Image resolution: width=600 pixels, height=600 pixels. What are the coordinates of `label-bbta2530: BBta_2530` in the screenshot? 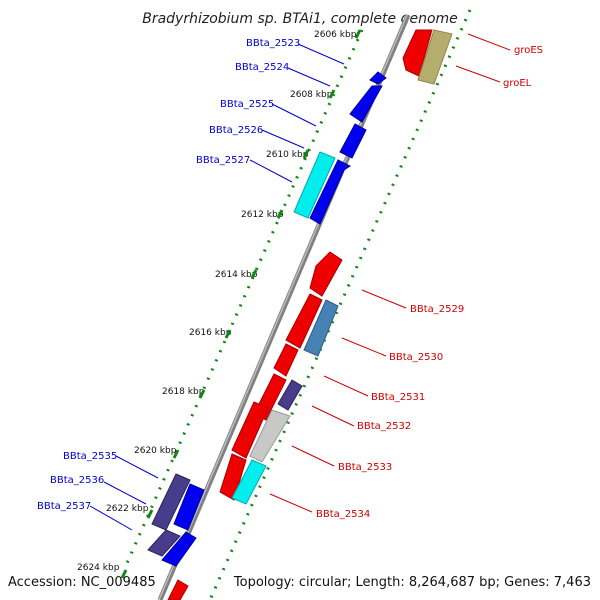 It's located at (416, 357).